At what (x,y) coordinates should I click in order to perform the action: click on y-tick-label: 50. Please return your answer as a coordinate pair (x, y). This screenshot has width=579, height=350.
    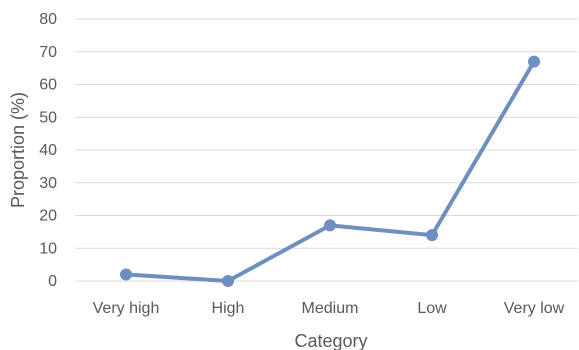
    Looking at the image, I should click on (48, 117).